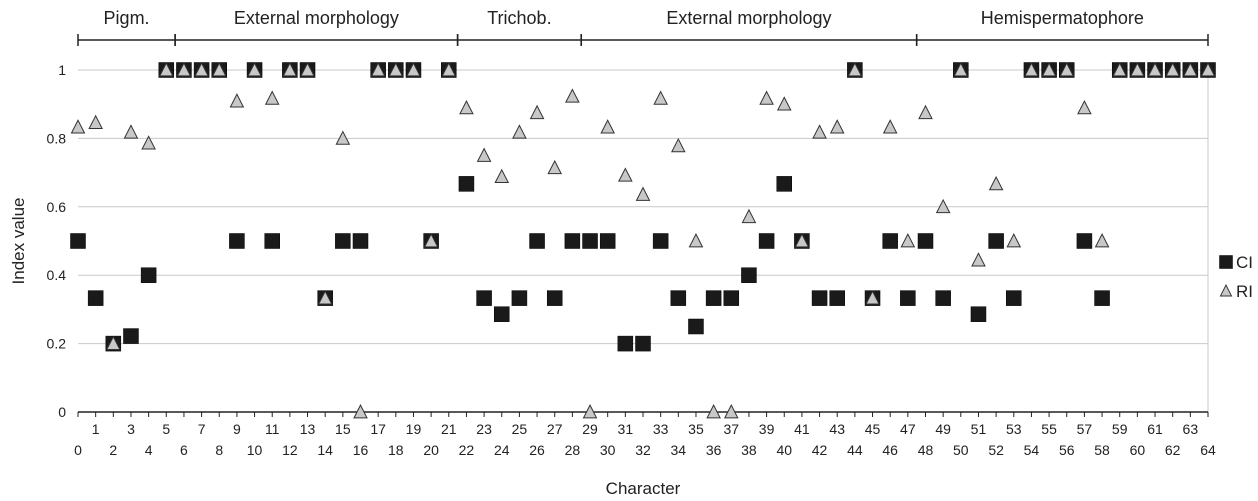  What do you see at coordinates (272, 429) in the screenshot?
I see `x-tick-label: 11` at bounding box center [272, 429].